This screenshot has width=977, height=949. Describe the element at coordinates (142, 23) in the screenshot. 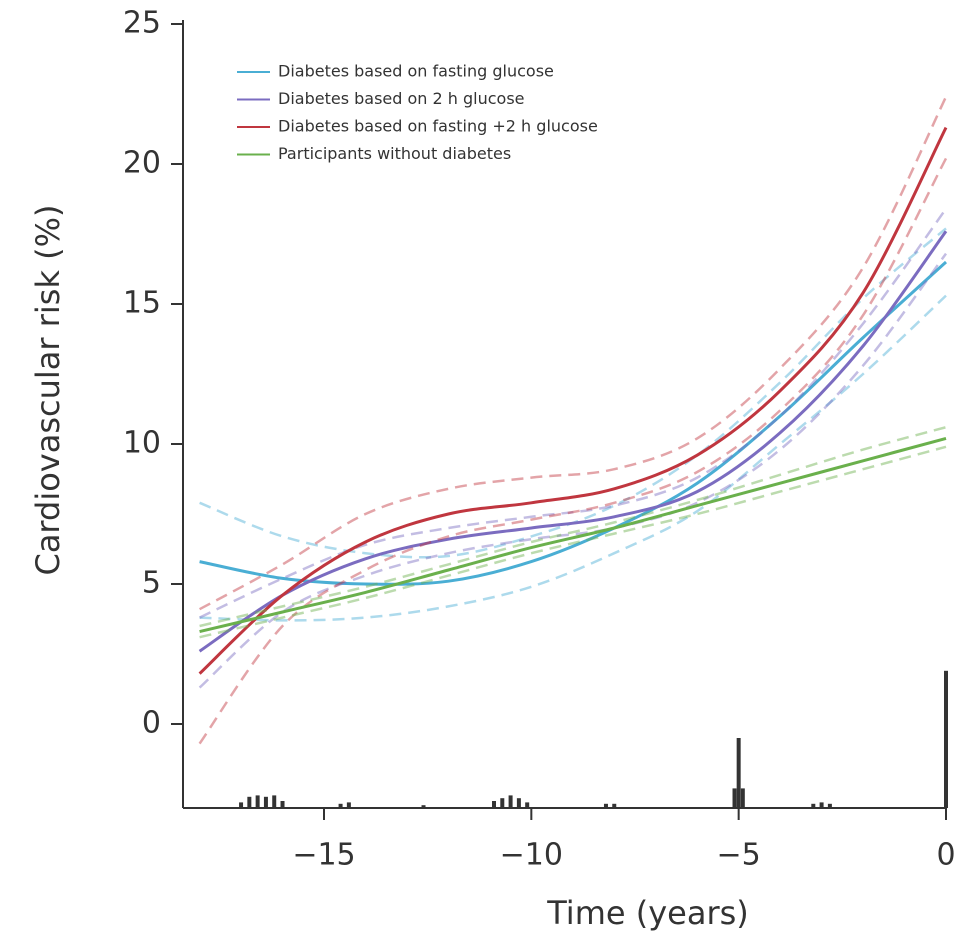

I see `y-tick-label: 25` at that location.